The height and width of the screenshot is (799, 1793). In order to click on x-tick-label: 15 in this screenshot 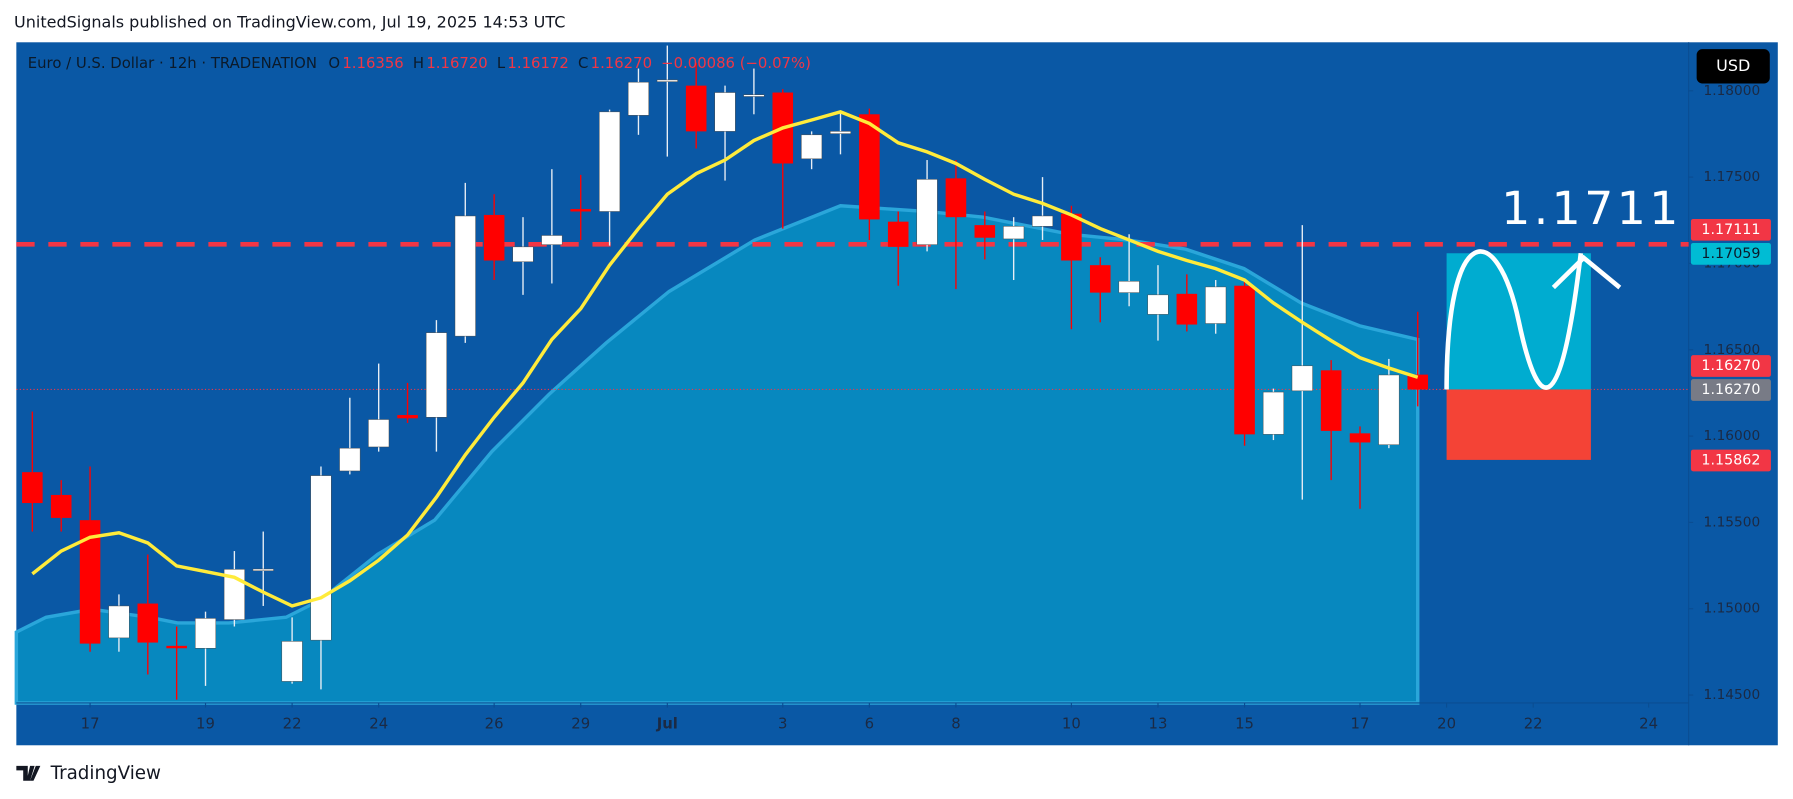, I will do `click(1244, 724)`.